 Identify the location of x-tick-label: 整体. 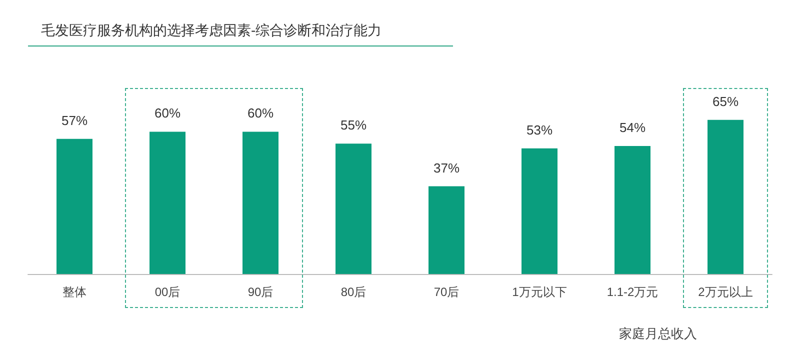
(74, 292).